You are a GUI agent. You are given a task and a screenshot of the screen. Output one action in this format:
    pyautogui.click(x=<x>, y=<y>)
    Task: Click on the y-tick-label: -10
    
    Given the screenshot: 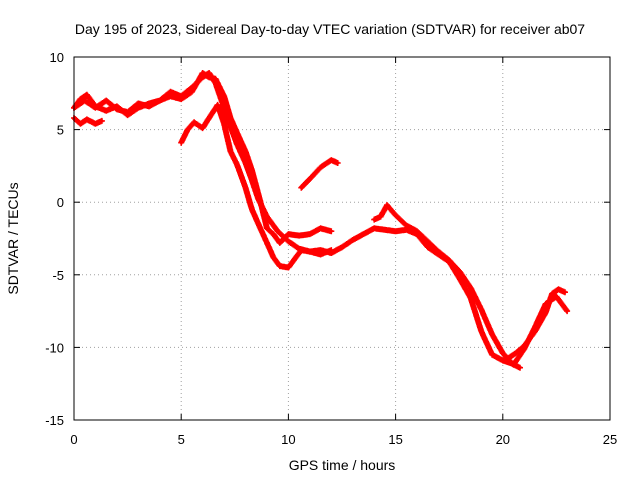 What is the action you would take?
    pyautogui.click(x=54, y=347)
    